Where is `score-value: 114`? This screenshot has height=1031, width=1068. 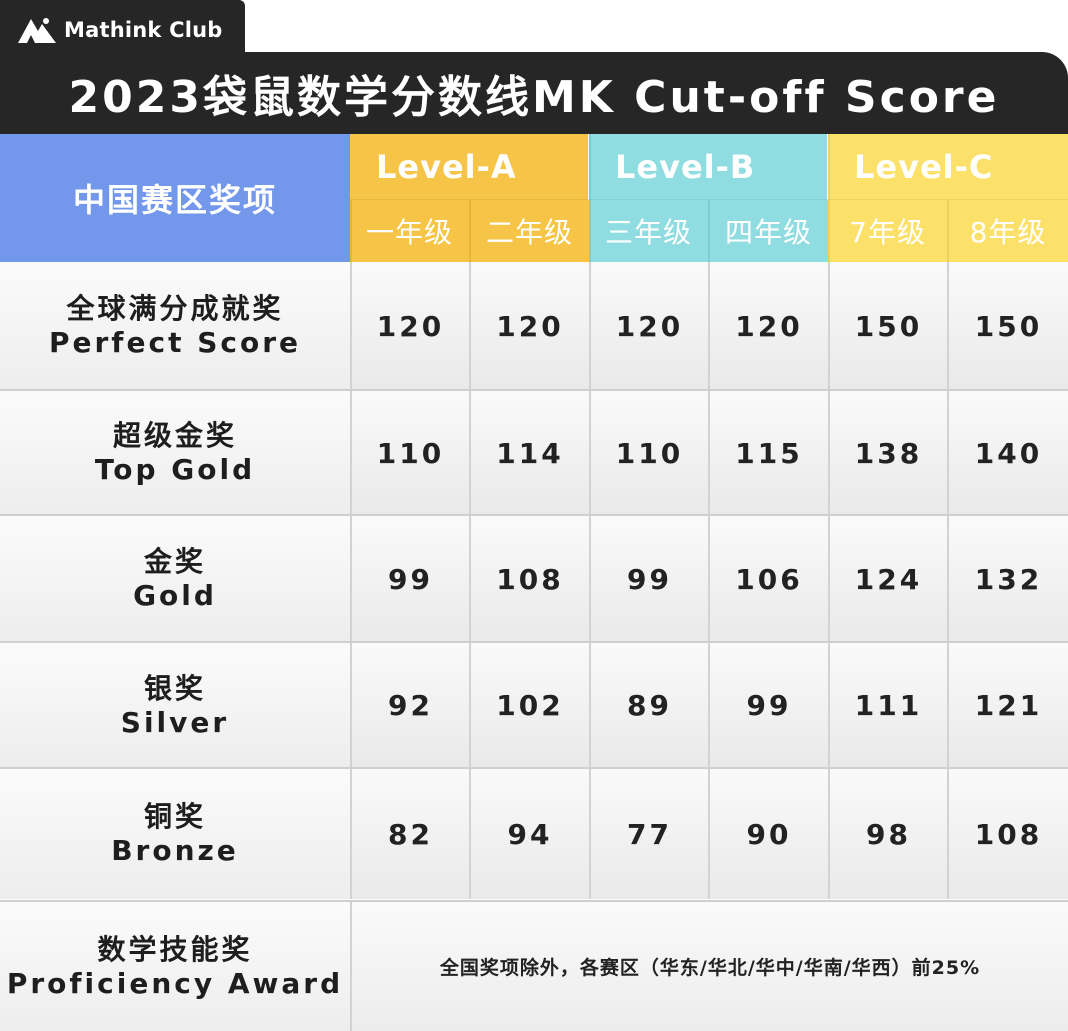 score-value: 114 is located at coordinates (530, 453).